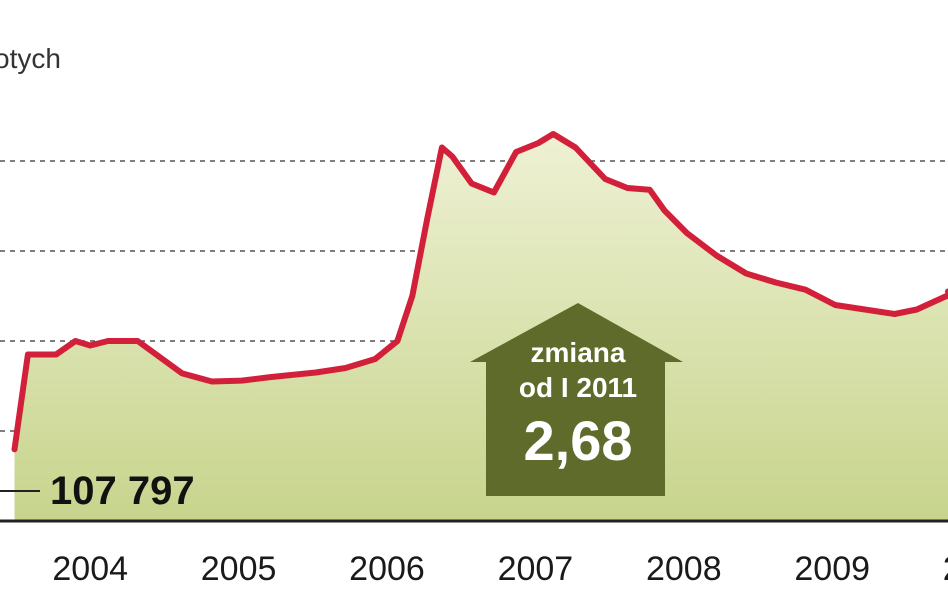 The width and height of the screenshot is (948, 593). Describe the element at coordinates (684, 569) in the screenshot. I see `x-tick-label: 2008` at that location.